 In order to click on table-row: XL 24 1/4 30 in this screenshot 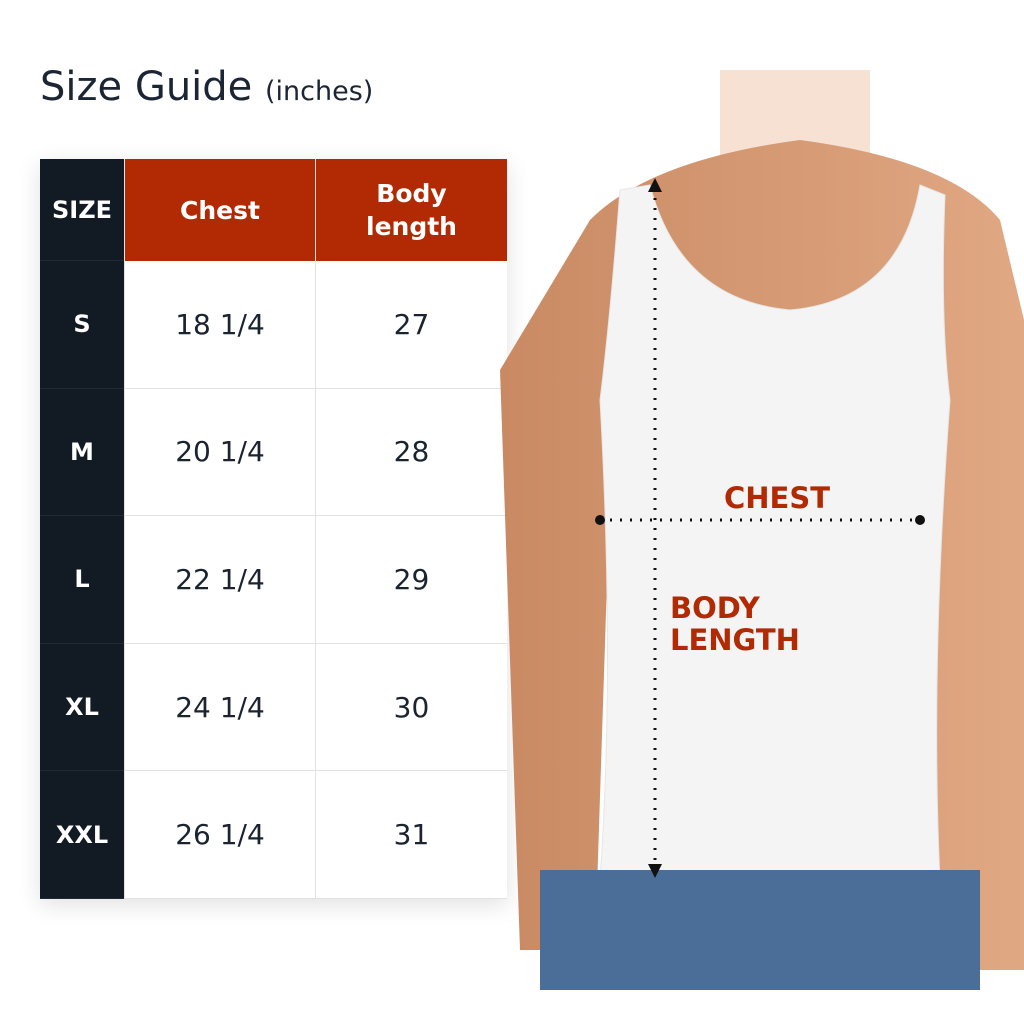, I will do `click(273, 707)`.